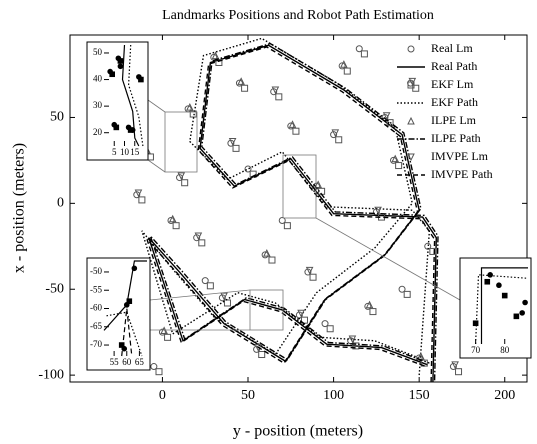  I want to click on inset-plot: 55 60 65 -50 -55 -60 -65 -70, so click(118, 314).